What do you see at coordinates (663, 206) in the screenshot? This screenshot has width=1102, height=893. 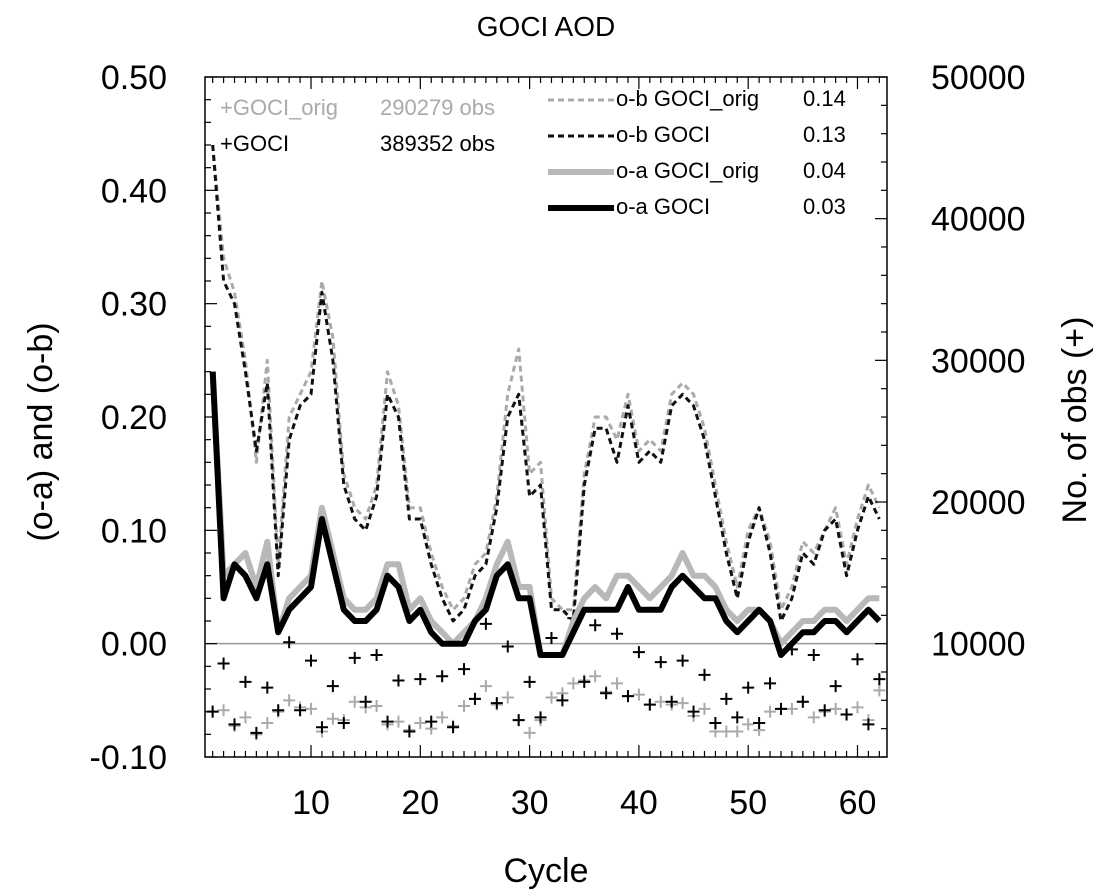 I see `legend-series-name: o-a GOCI` at bounding box center [663, 206].